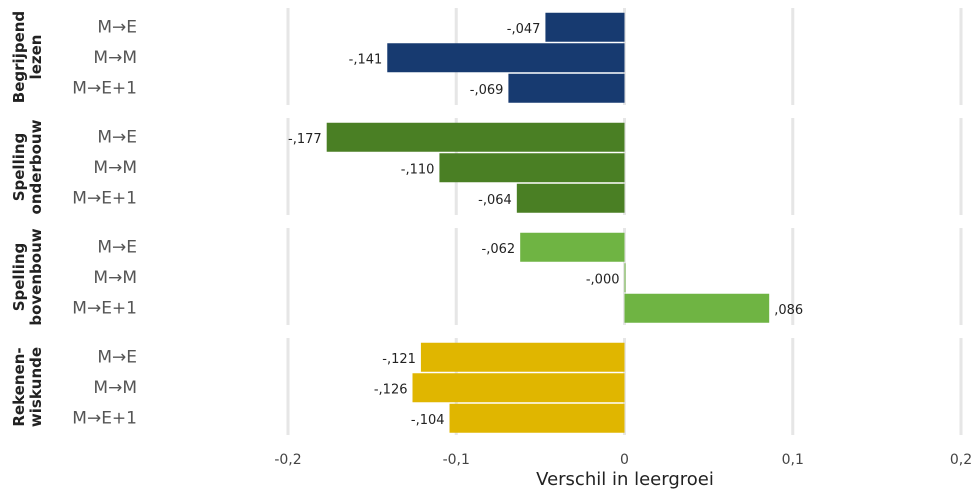 The image size is (976, 492). I want to click on value-label: -,062, so click(499, 249).